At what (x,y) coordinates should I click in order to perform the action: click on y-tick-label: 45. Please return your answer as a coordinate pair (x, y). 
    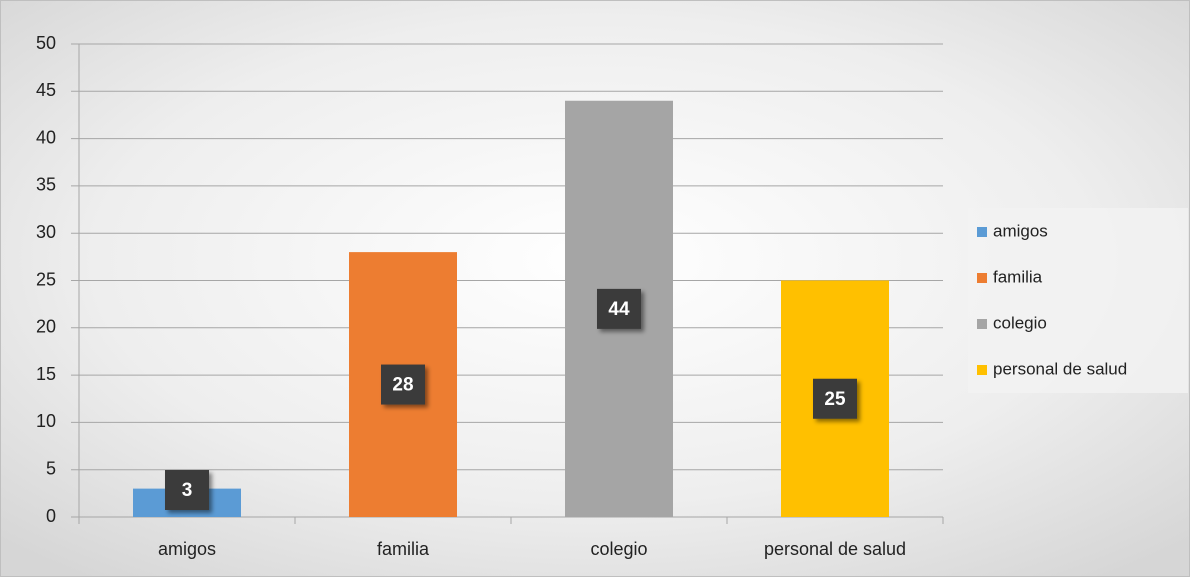
    Looking at the image, I should click on (46, 90).